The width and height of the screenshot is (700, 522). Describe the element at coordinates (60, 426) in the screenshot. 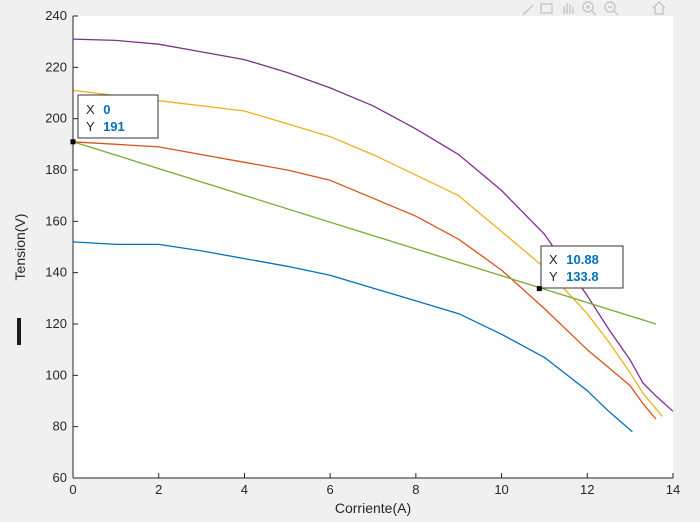

I see `y-tick-label: 80` at that location.